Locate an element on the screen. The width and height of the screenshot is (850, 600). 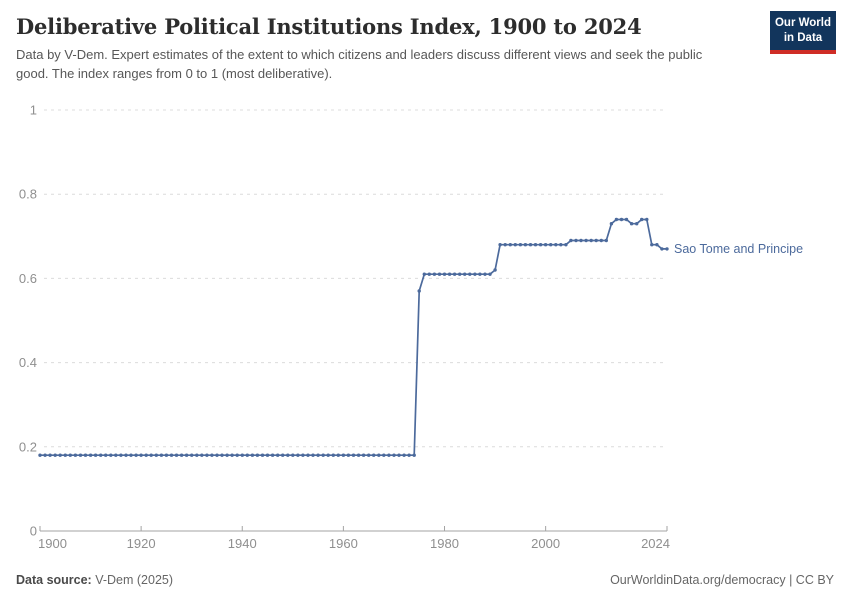
series-end-label: Sao Tome and Principe is located at coordinates (738, 249).